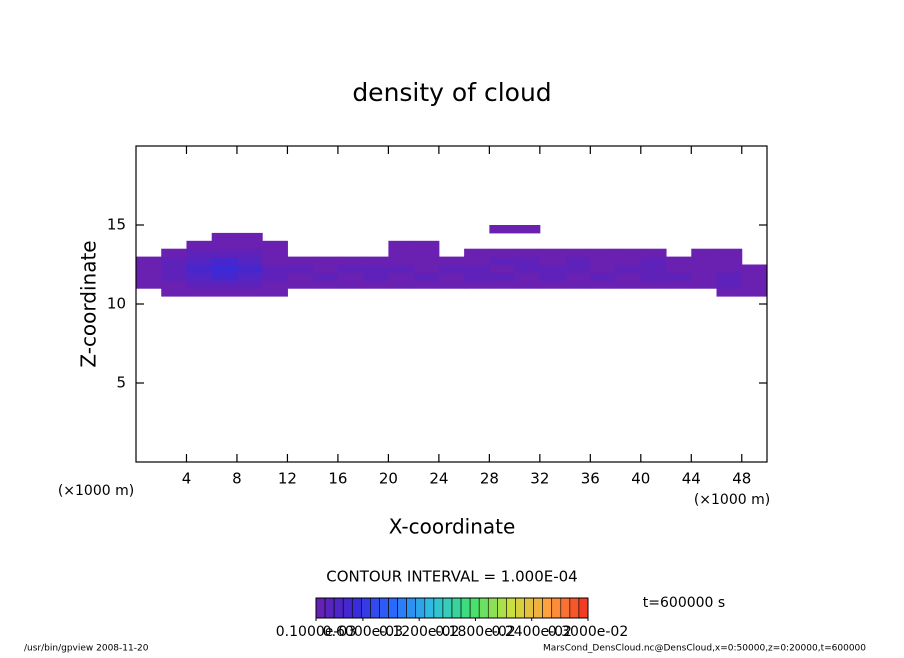  I want to click on colorbar-label: 0.2400e-02, so click(531, 632).